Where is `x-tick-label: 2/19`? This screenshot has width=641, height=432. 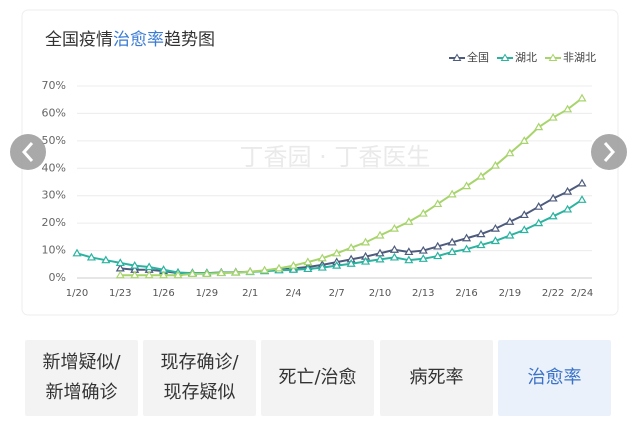
x-tick-label: 2/19 is located at coordinates (510, 293).